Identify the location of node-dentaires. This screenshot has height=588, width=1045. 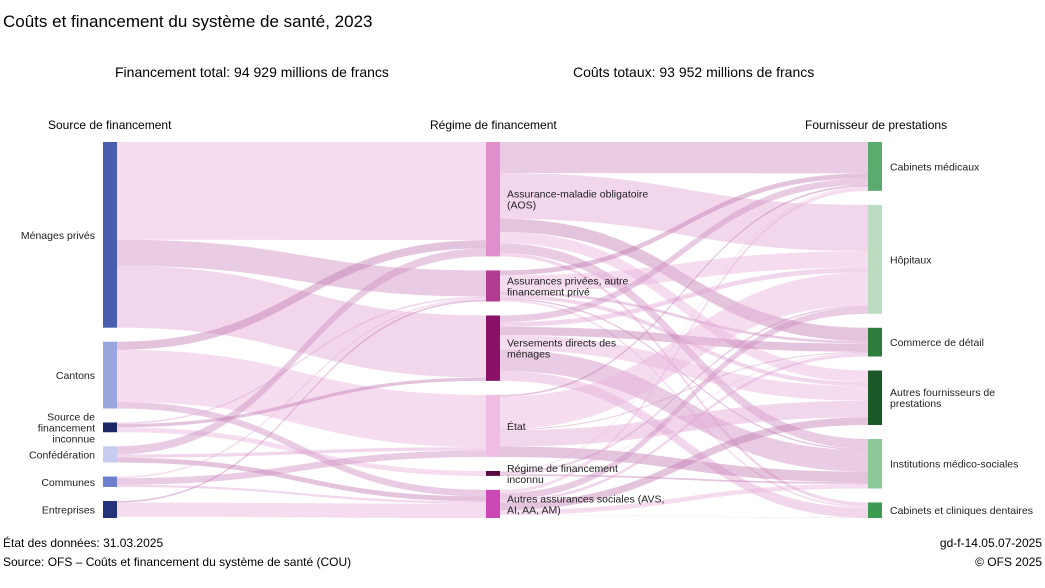
(875, 510).